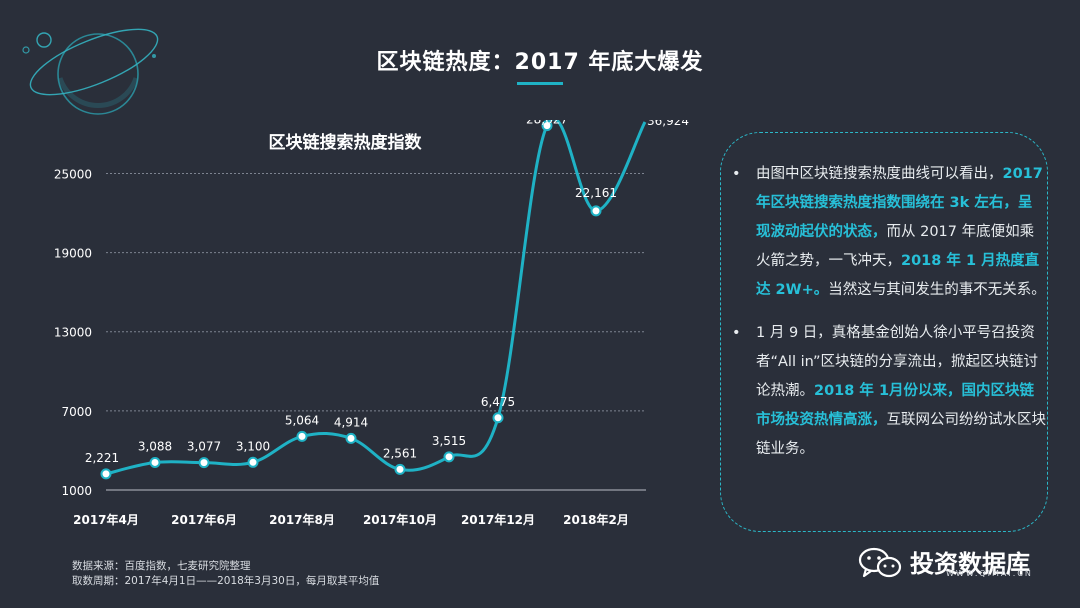 The width and height of the screenshot is (1080, 608). I want to click on x-tick-label: 2017年8月, so click(302, 519).